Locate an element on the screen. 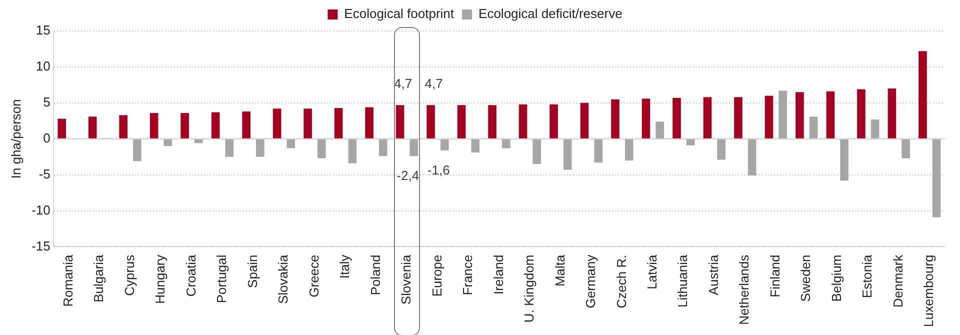 This screenshot has width=960, height=335. x-tick-label: Europe is located at coordinates (436, 275).